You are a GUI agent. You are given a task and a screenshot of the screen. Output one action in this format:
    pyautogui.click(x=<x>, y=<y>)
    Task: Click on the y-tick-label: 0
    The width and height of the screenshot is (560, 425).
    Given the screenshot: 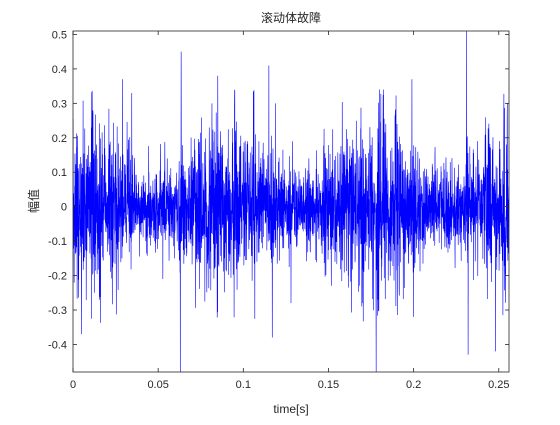 What is the action you would take?
    pyautogui.click(x=64, y=208)
    